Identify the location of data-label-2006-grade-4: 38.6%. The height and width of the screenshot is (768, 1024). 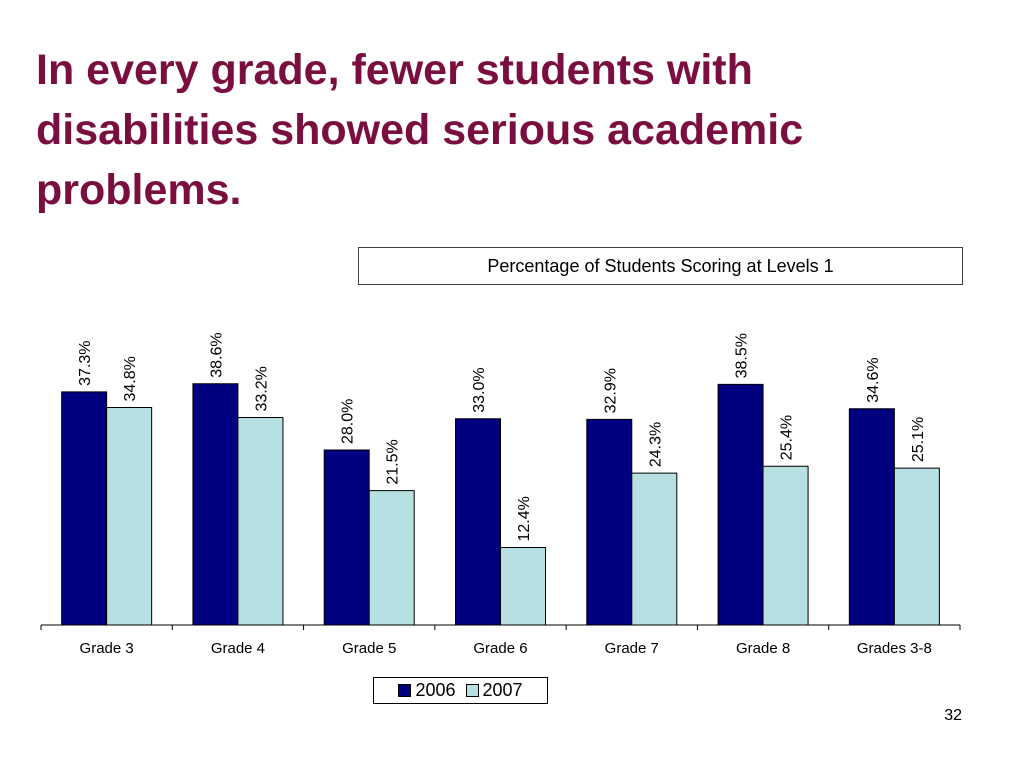
(216, 354).